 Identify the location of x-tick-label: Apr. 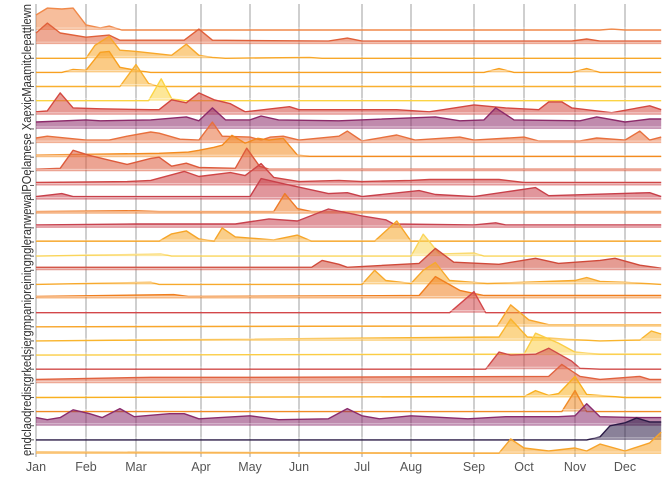
(200, 467).